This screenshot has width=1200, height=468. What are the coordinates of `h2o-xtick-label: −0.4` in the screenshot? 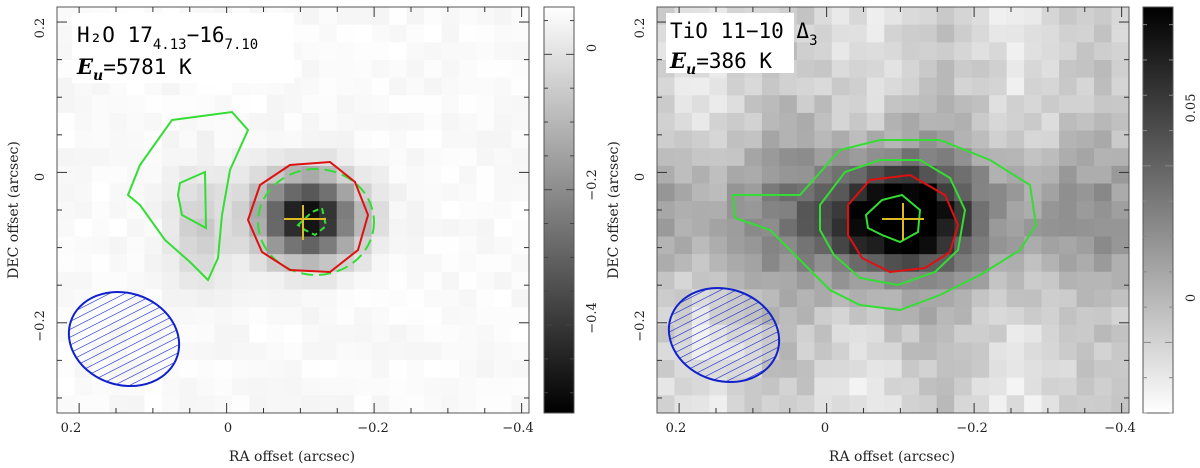 It's located at (518, 428).